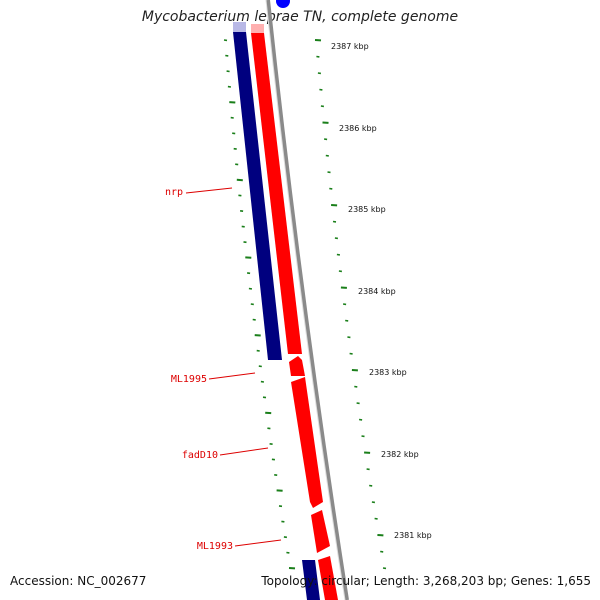 The height and width of the screenshot is (600, 600). Describe the element at coordinates (300, 17) in the screenshot. I see `genome-title: Mycobacterium leprae TN, complete genome` at that location.